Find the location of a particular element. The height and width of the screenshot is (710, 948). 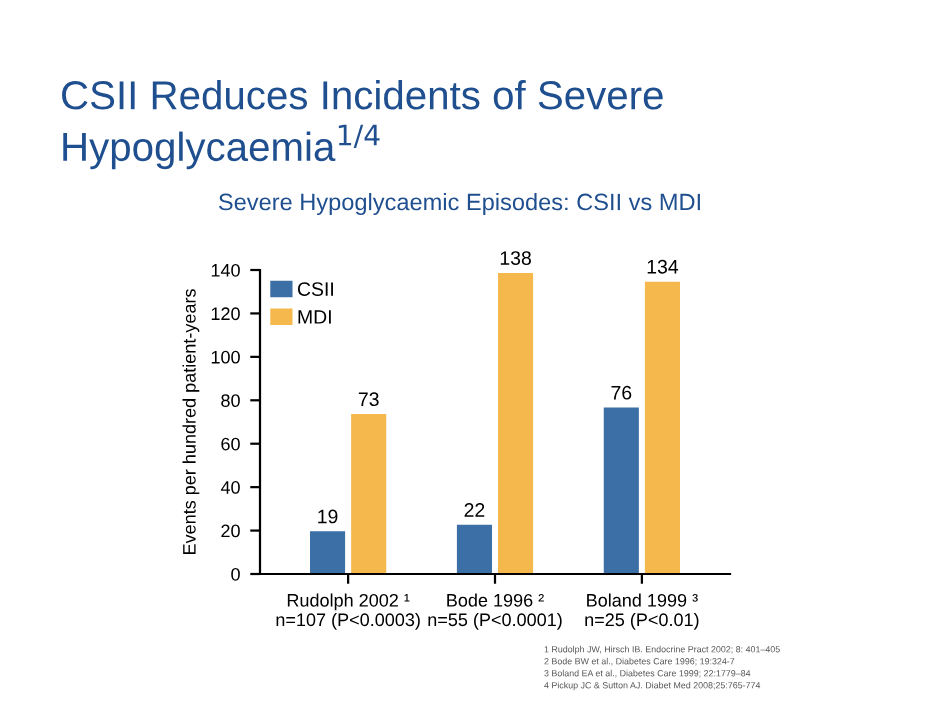

y-tick-label: 80 is located at coordinates (230, 401).